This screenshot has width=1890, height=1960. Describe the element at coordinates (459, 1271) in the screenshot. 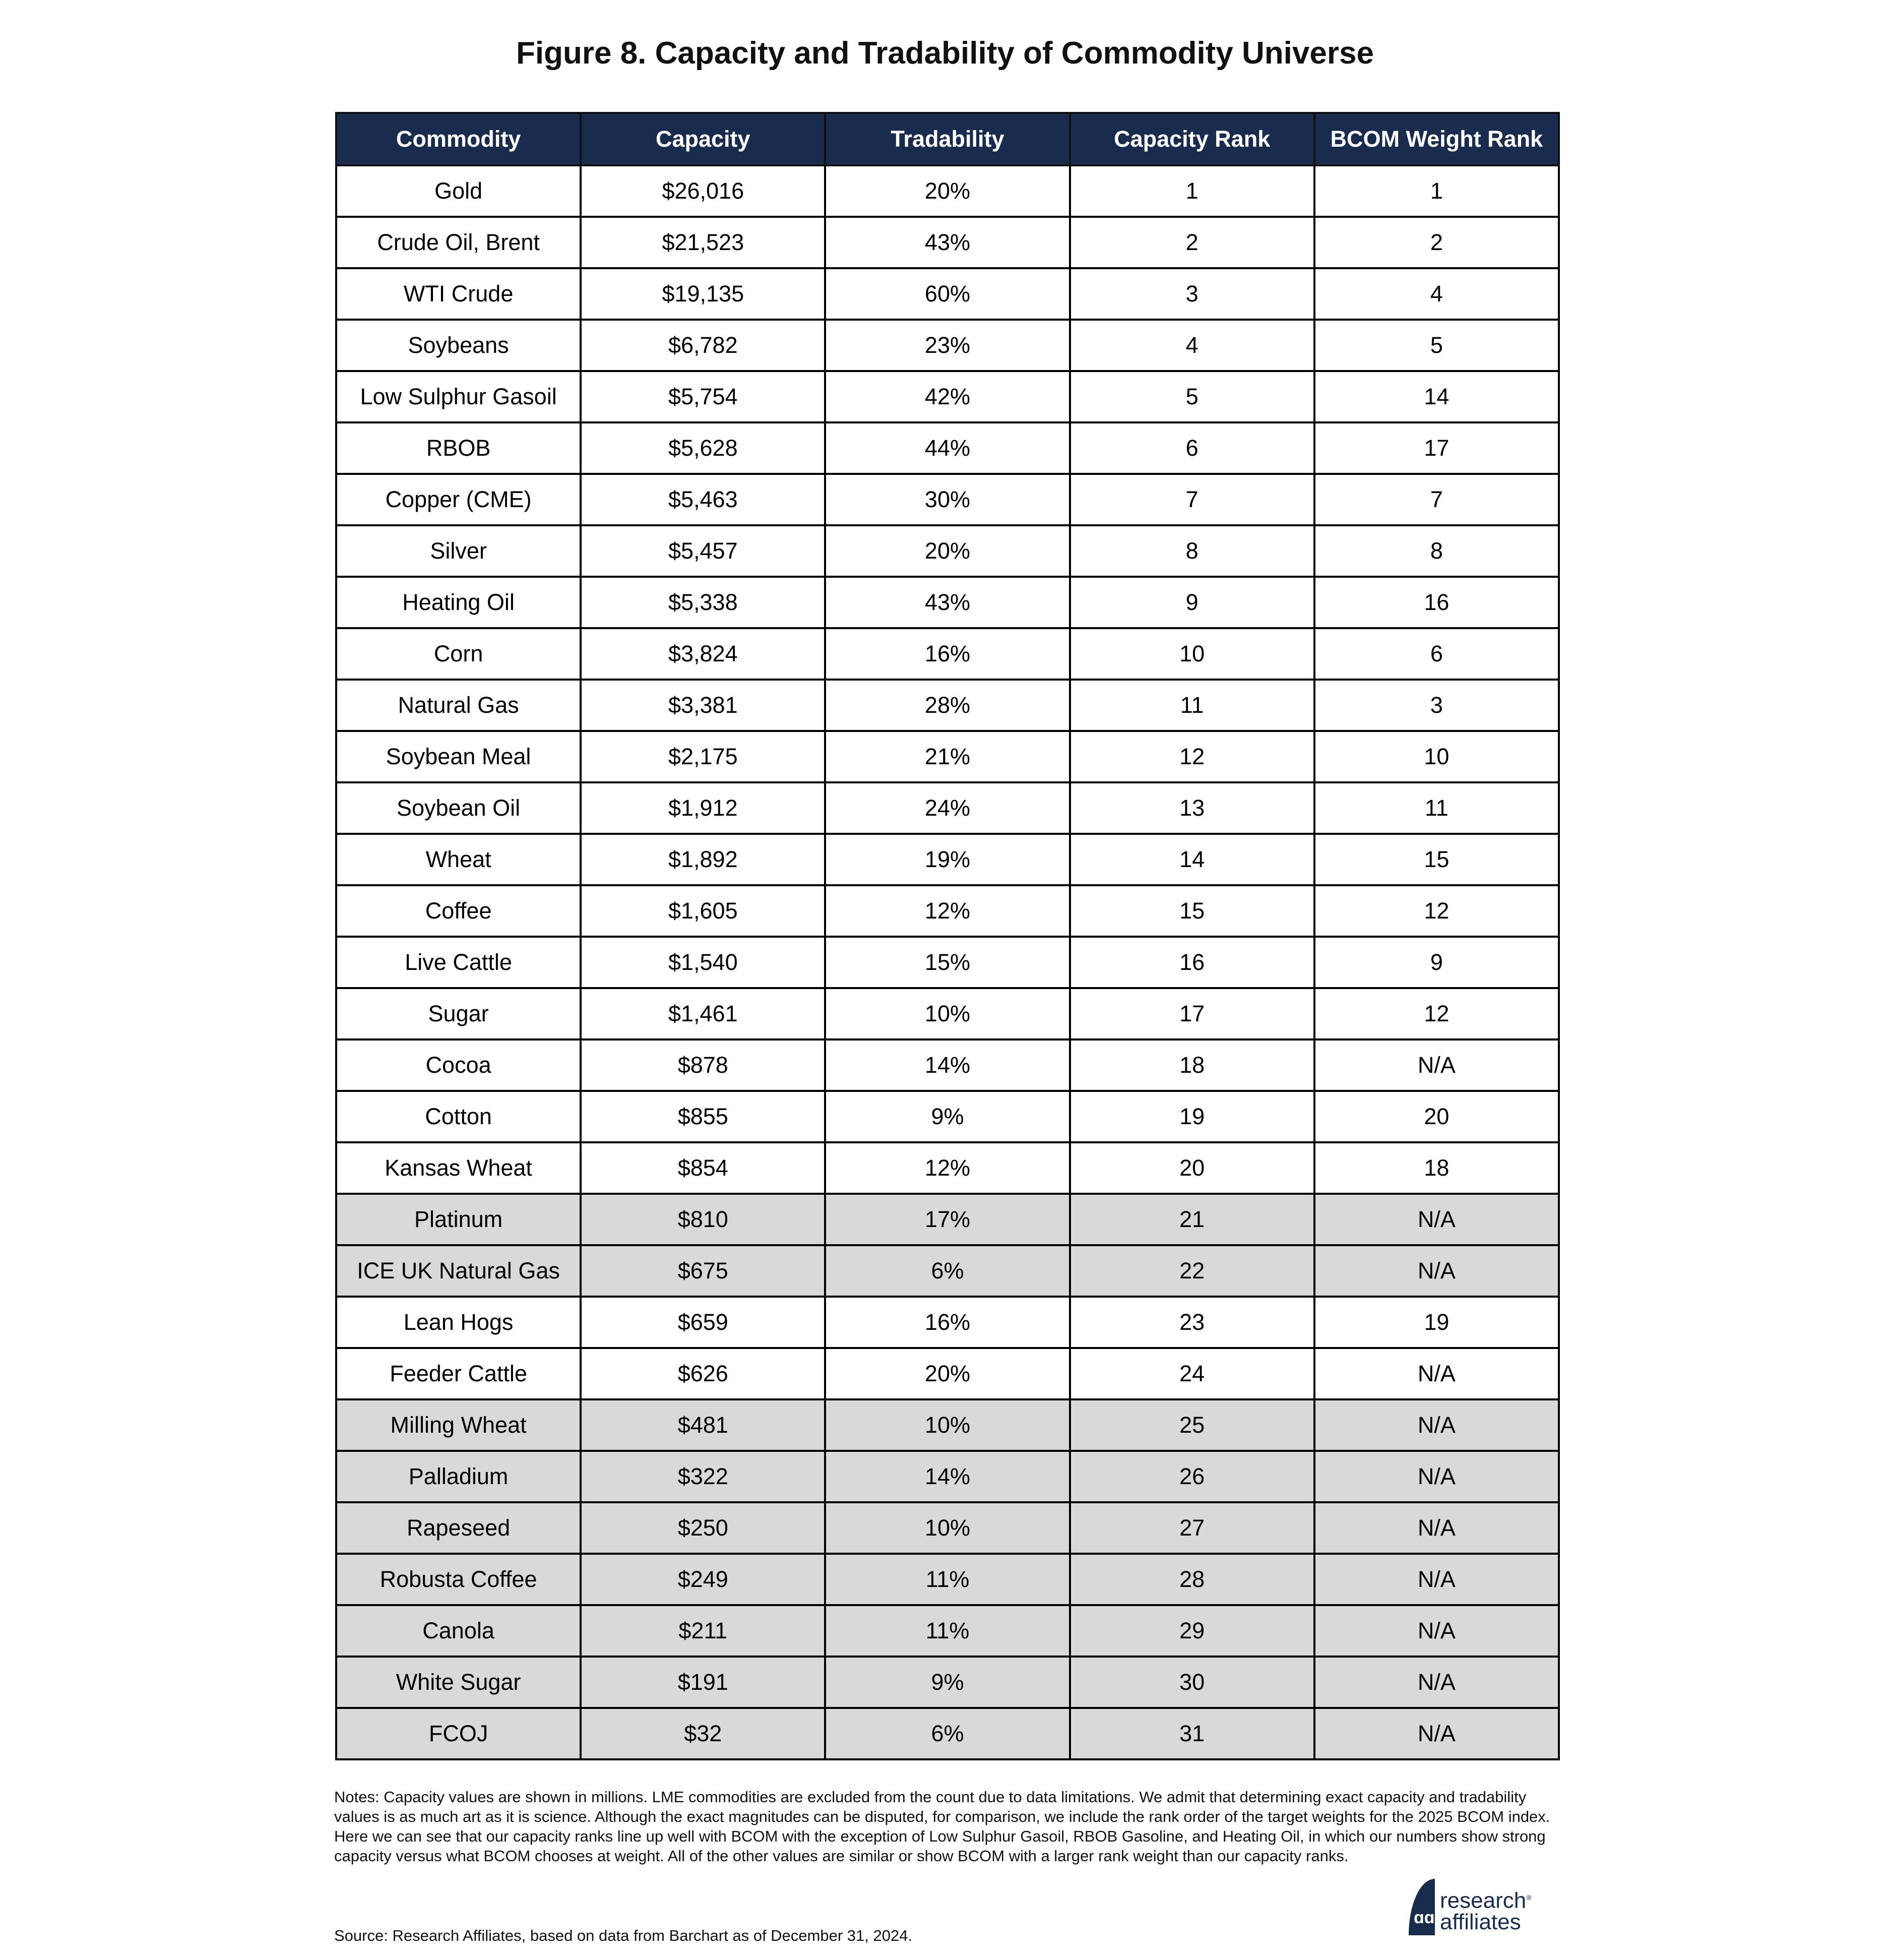

I see `commodity-cell: ICE UK Natural Gas` at that location.